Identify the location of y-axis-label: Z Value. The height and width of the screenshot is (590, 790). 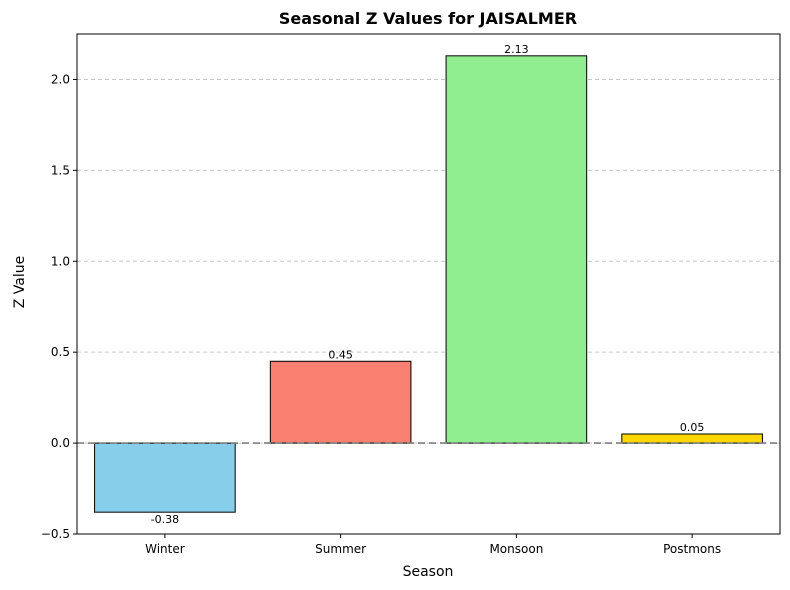
(20, 282).